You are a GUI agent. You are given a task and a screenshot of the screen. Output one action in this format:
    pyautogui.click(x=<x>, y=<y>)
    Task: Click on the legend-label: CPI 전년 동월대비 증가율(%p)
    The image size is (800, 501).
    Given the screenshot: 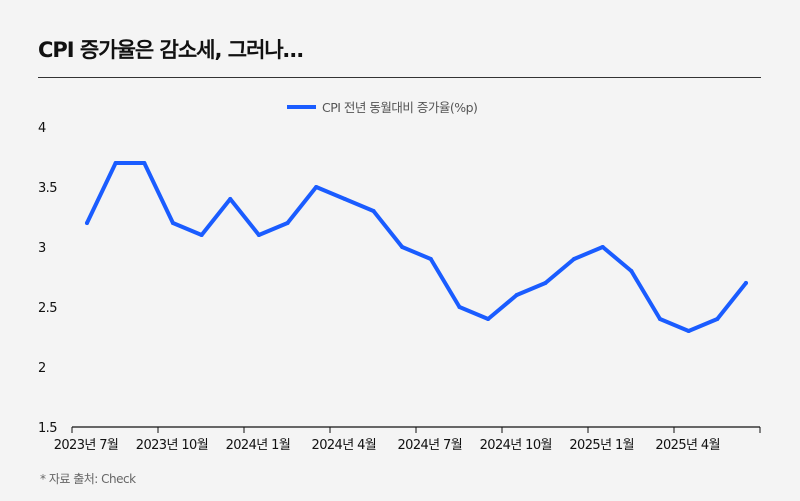 What is the action you would take?
    pyautogui.click(x=399, y=107)
    